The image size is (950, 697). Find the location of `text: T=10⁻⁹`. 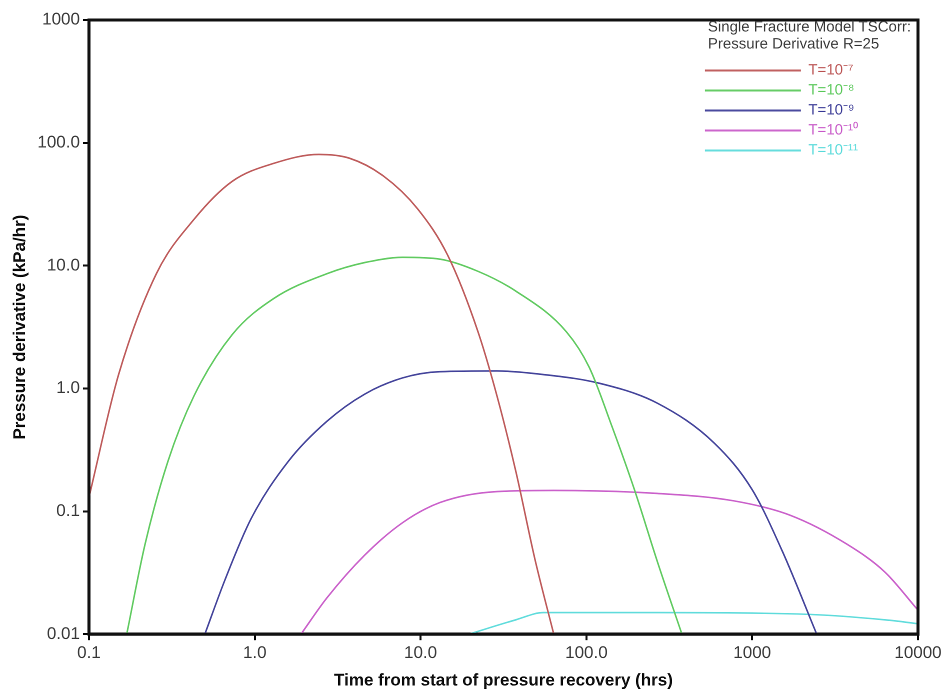

text: T=10⁻⁹ is located at coordinates (831, 110).